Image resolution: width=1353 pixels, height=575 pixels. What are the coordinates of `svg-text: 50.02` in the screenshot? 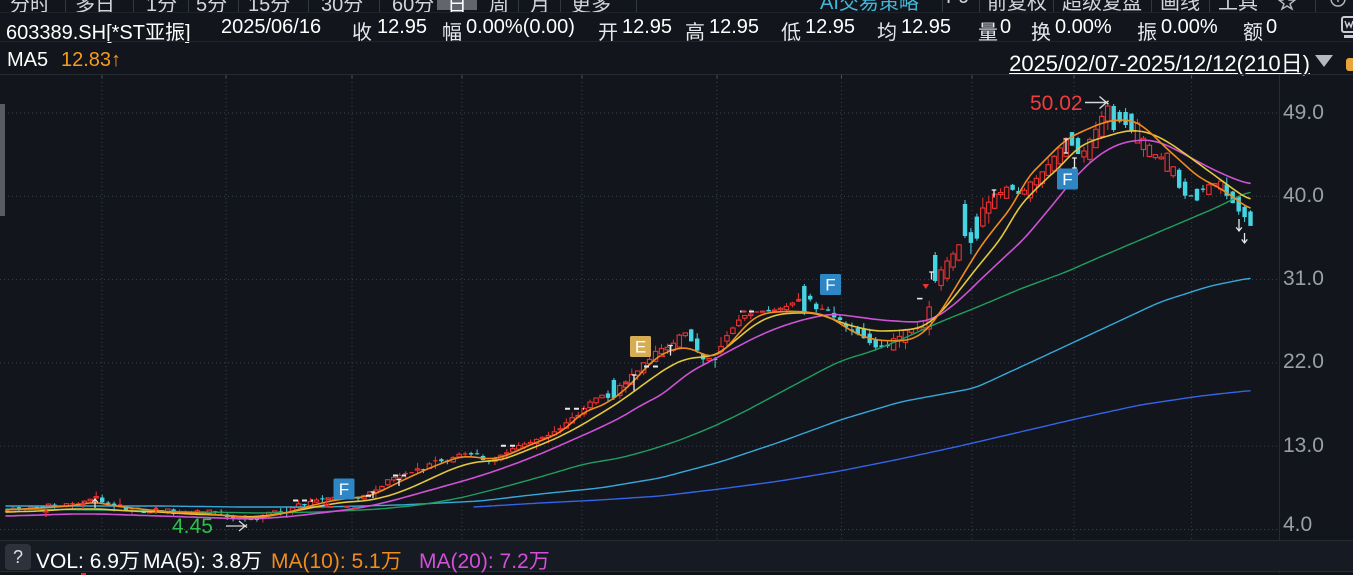 It's located at (1056, 103).